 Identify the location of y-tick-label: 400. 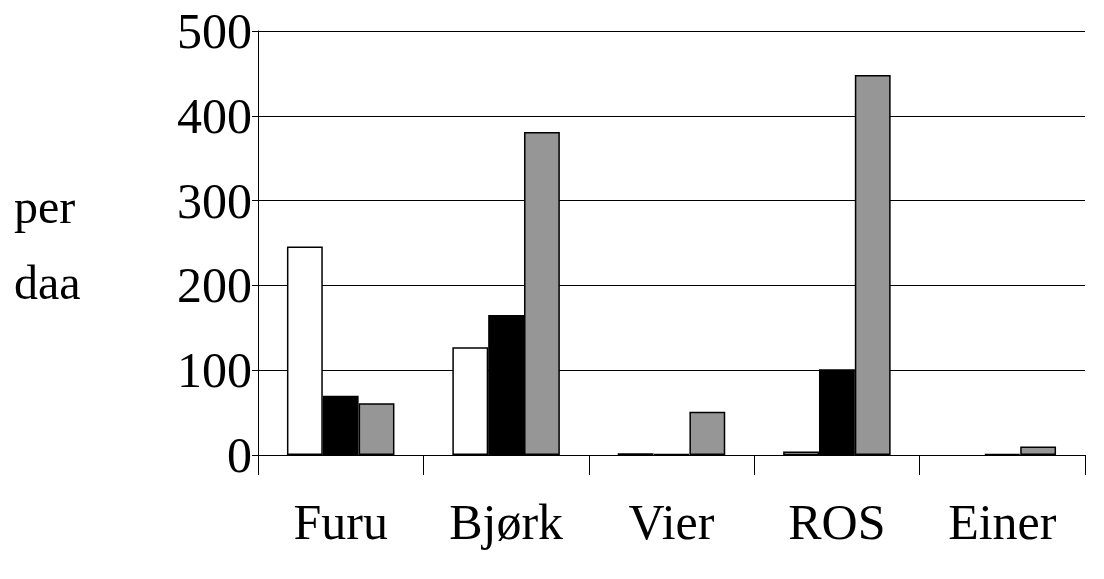
(214, 115).